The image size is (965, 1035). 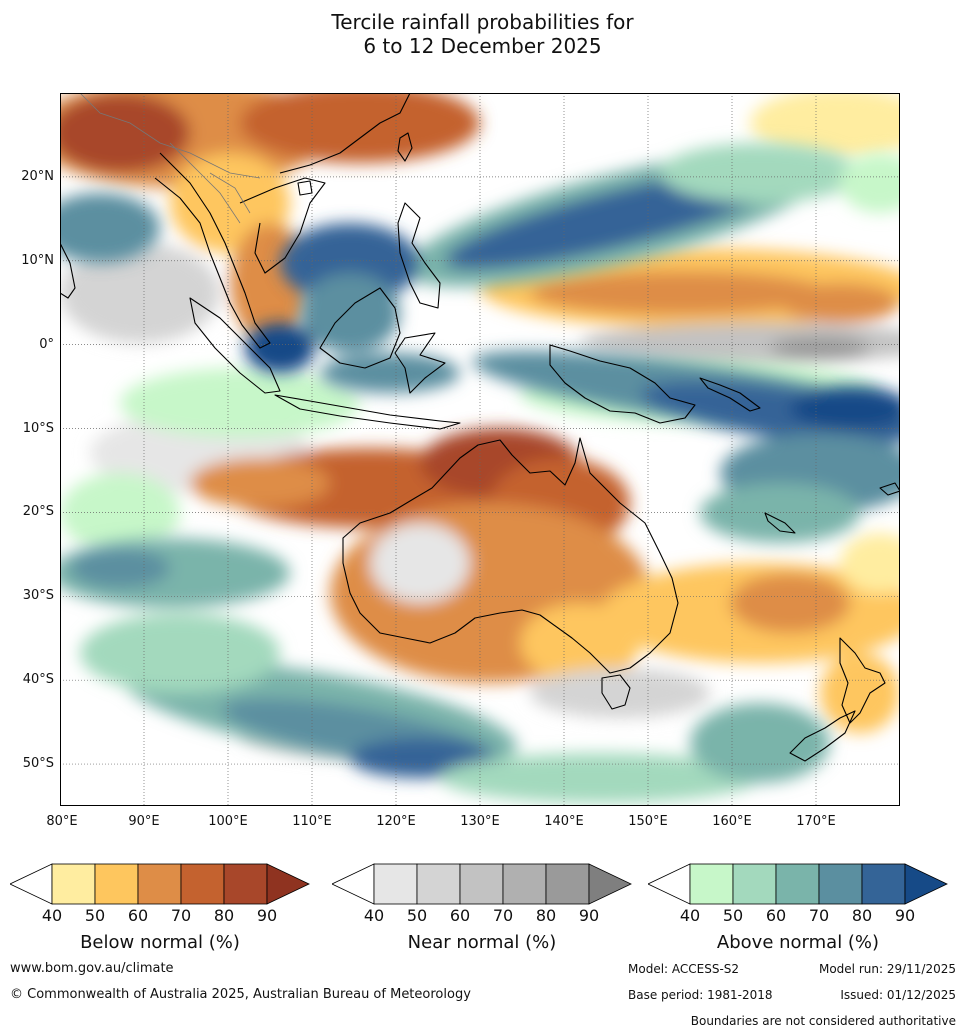 What do you see at coordinates (160, 942) in the screenshot?
I see `colorbar-below-caption: Below normal (%)` at bounding box center [160, 942].